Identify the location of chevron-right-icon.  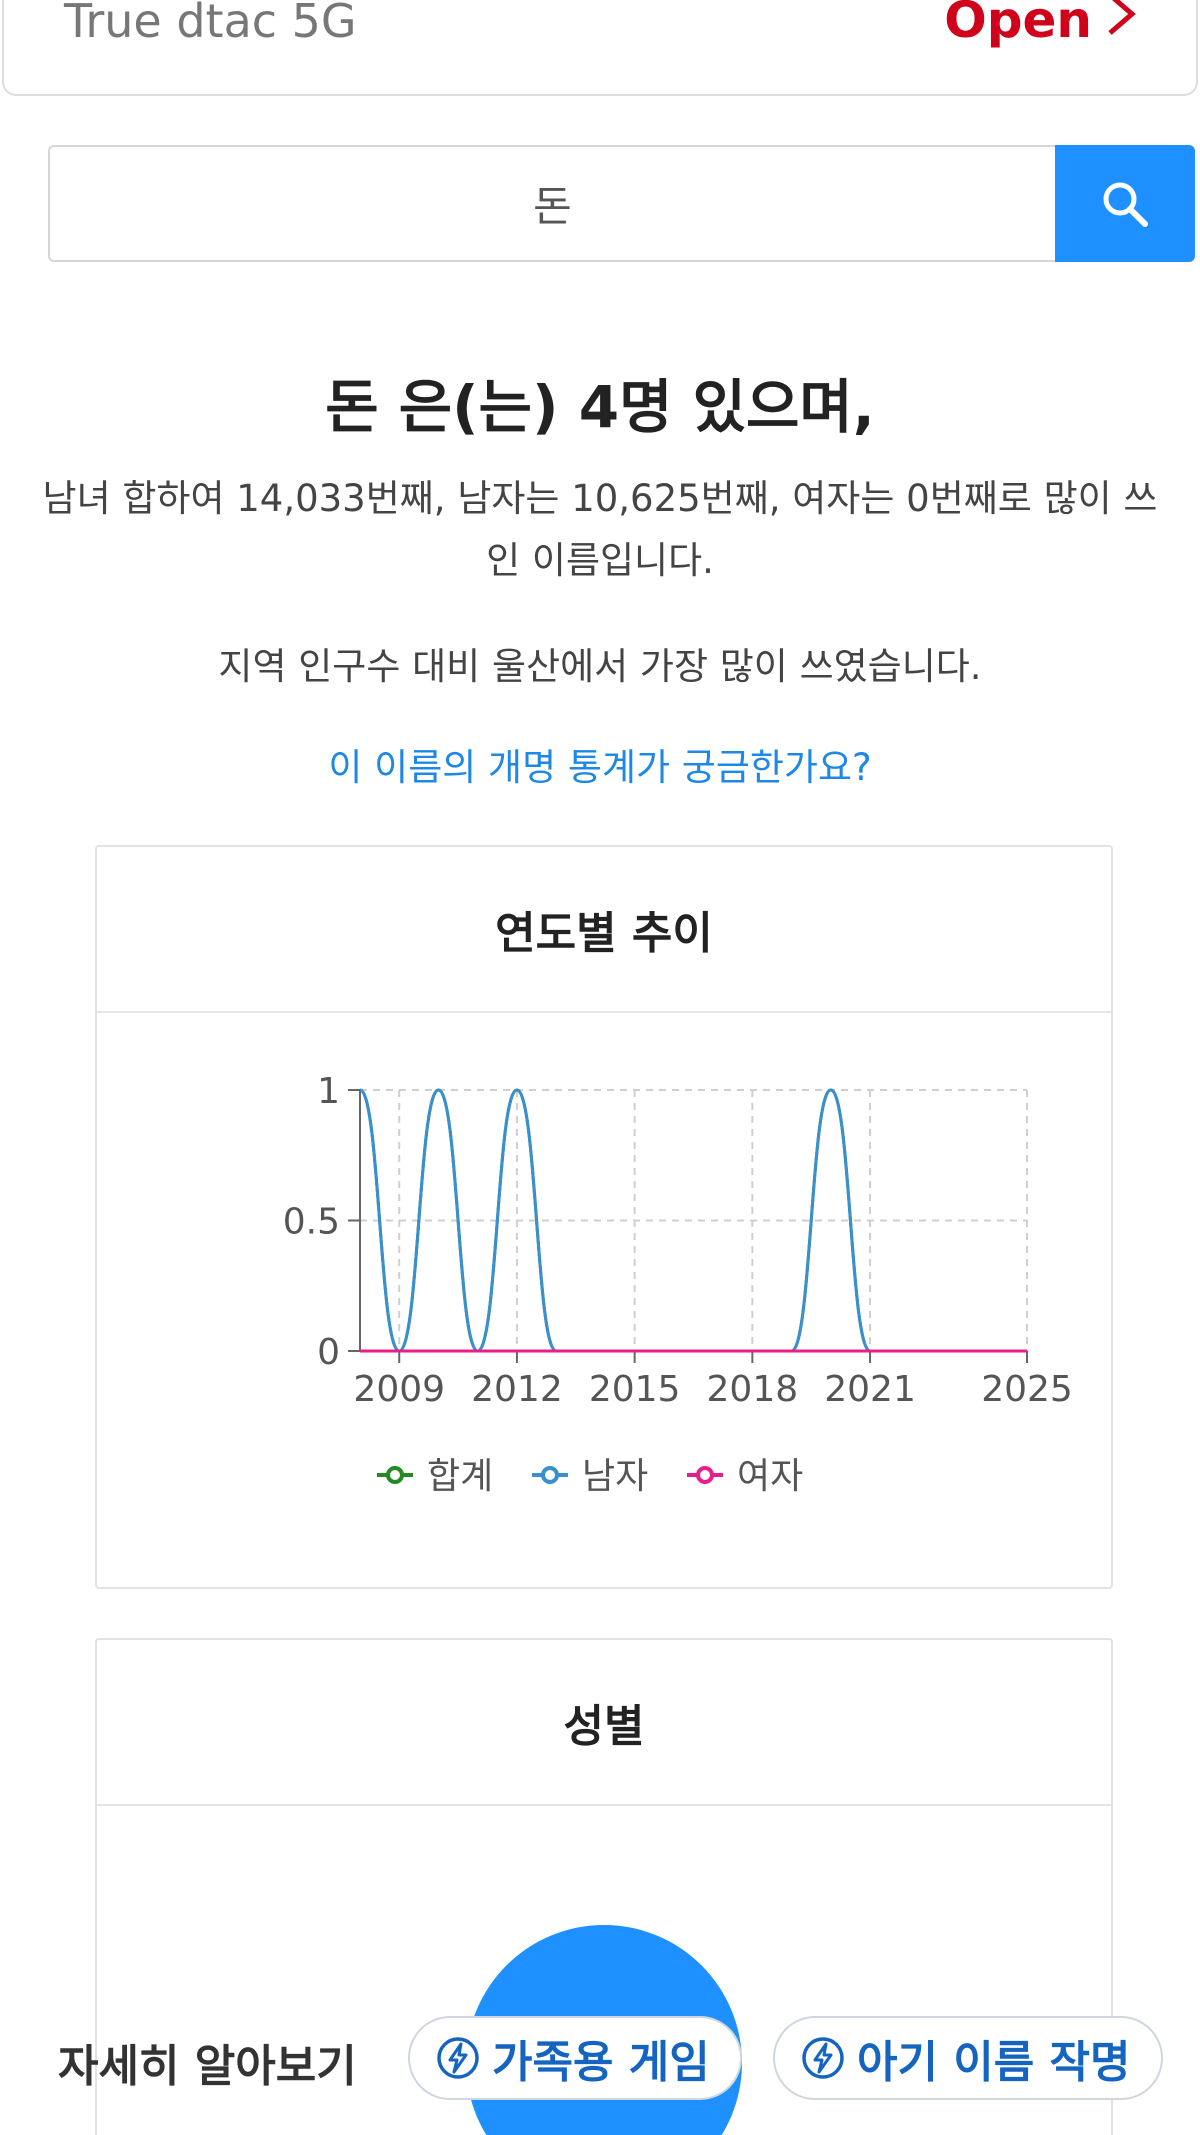
(1121, 25).